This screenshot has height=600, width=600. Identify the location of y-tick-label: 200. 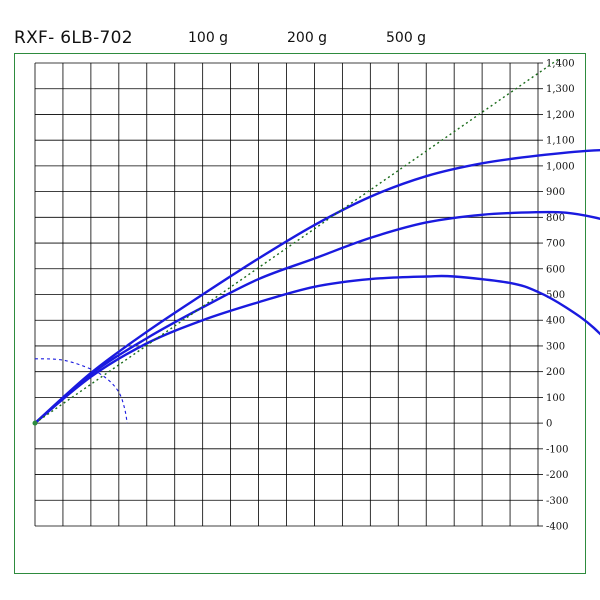
(555, 372).